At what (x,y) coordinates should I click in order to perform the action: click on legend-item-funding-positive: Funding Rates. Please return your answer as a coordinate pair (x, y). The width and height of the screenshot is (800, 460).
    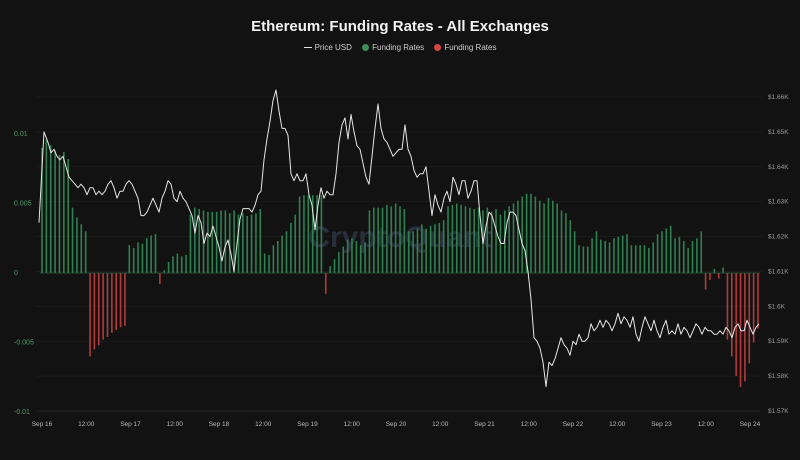
    Looking at the image, I should click on (393, 47).